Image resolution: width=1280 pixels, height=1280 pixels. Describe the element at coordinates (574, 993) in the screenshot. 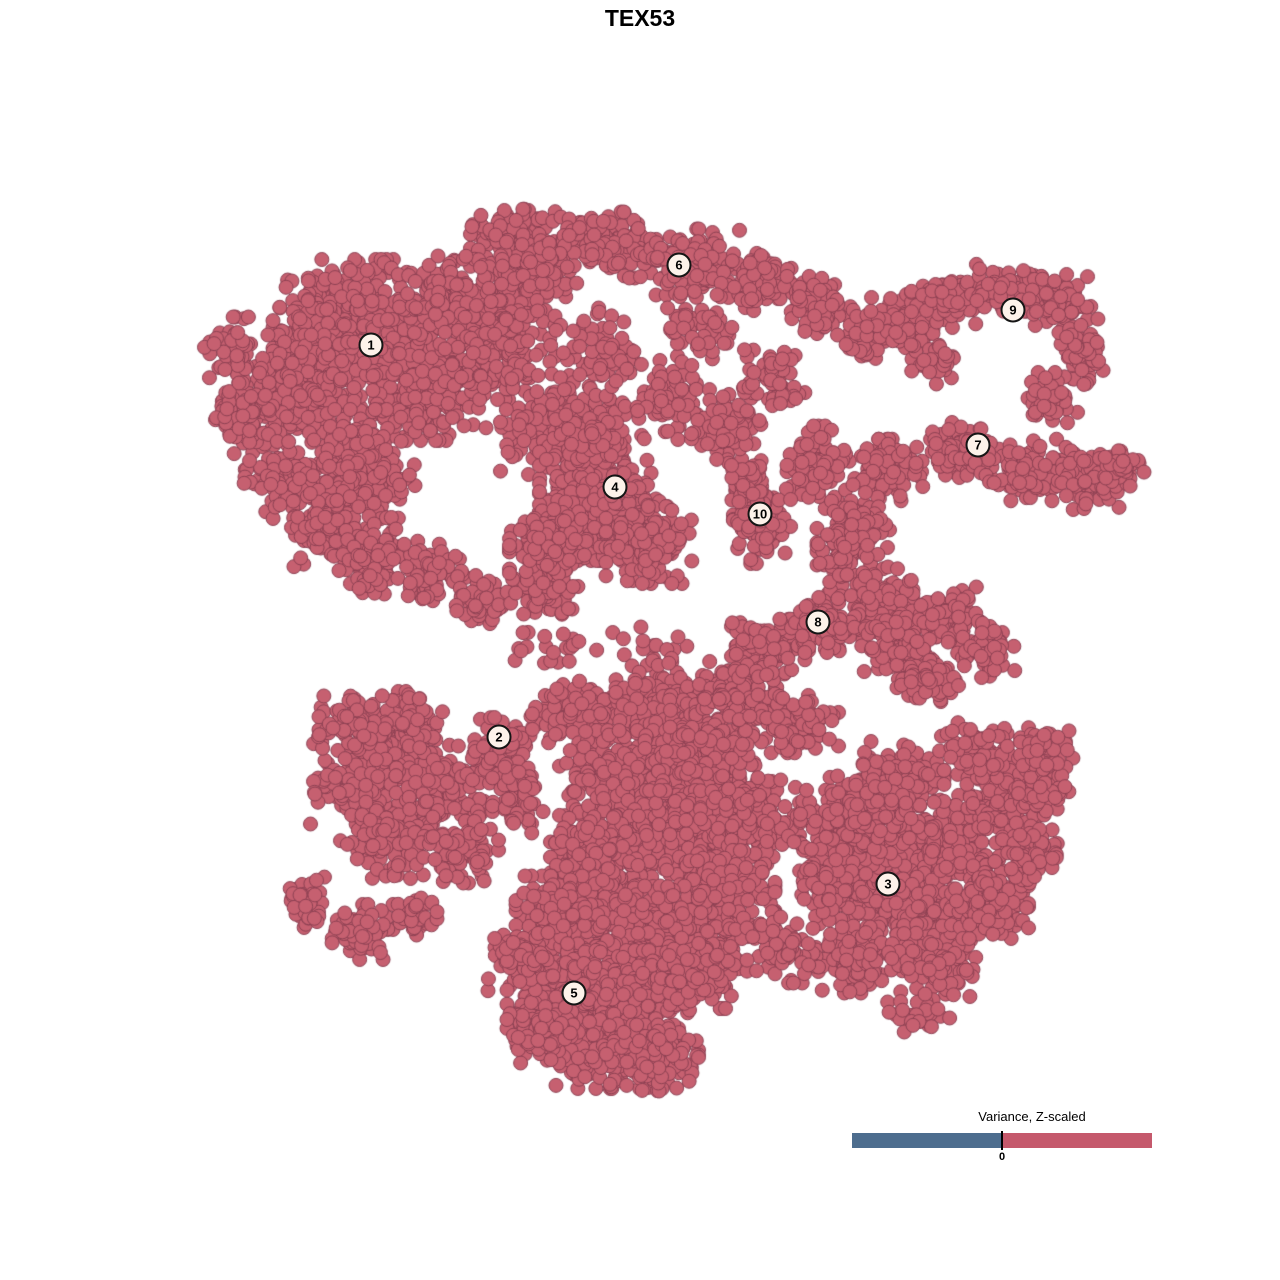

I see `cluster-label-5: 5` at that location.